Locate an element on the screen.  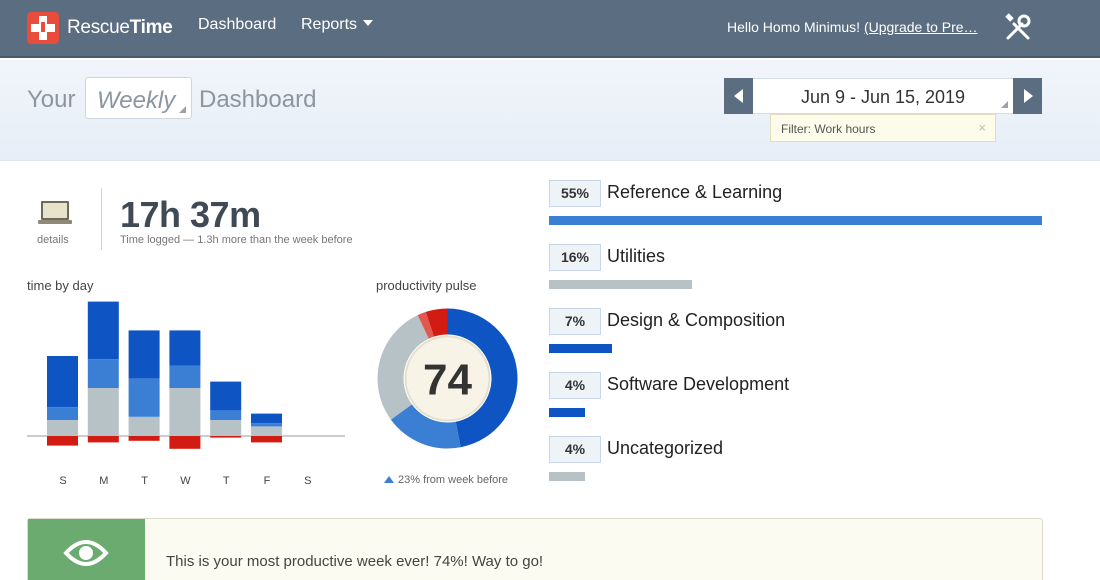
rescuetime-logo-icon is located at coordinates (43, 28).